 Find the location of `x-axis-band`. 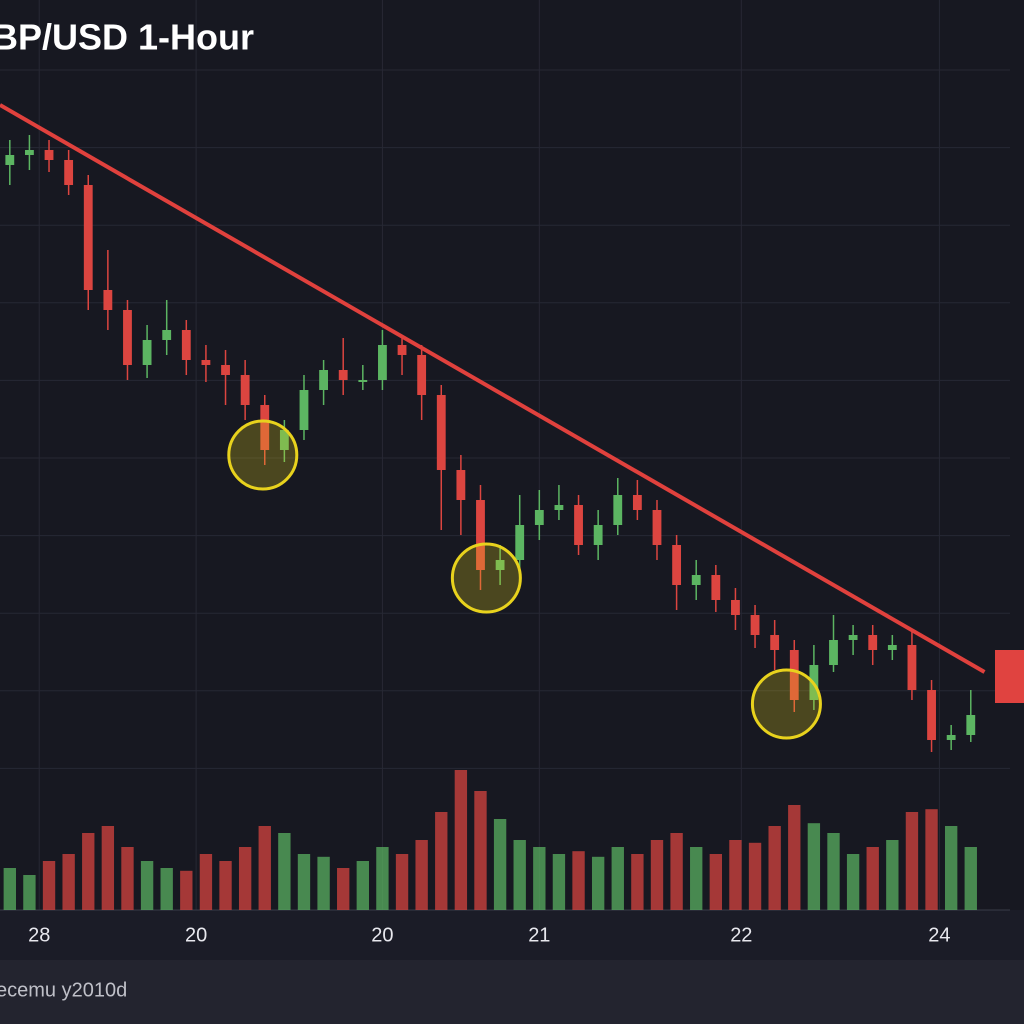

x-axis-band is located at coordinates (512, 935).